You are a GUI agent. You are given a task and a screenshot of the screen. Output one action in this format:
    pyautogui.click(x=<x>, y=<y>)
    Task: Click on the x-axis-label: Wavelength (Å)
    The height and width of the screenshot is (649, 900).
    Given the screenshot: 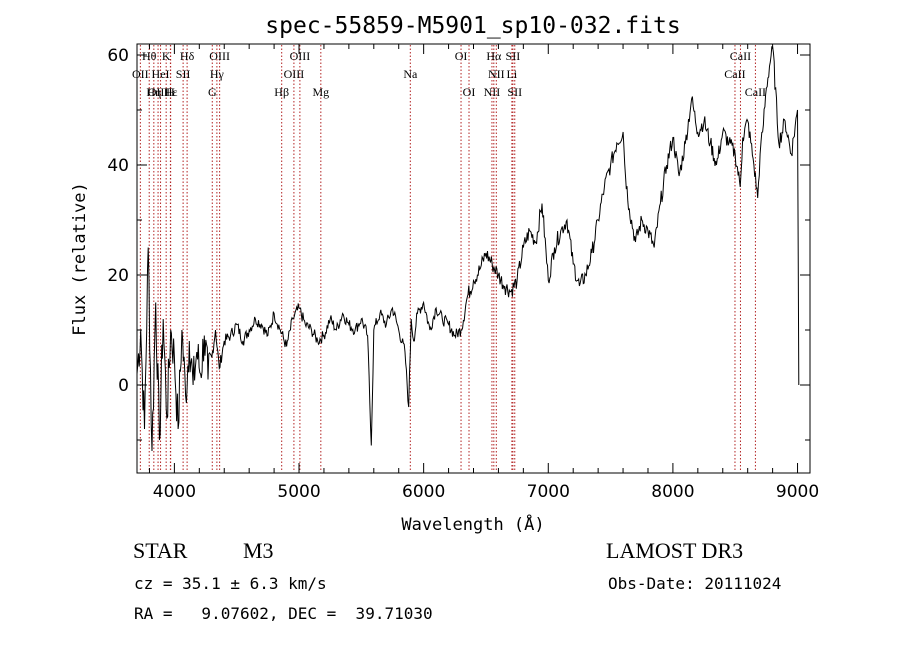 What is the action you would take?
    pyautogui.click(x=472, y=524)
    